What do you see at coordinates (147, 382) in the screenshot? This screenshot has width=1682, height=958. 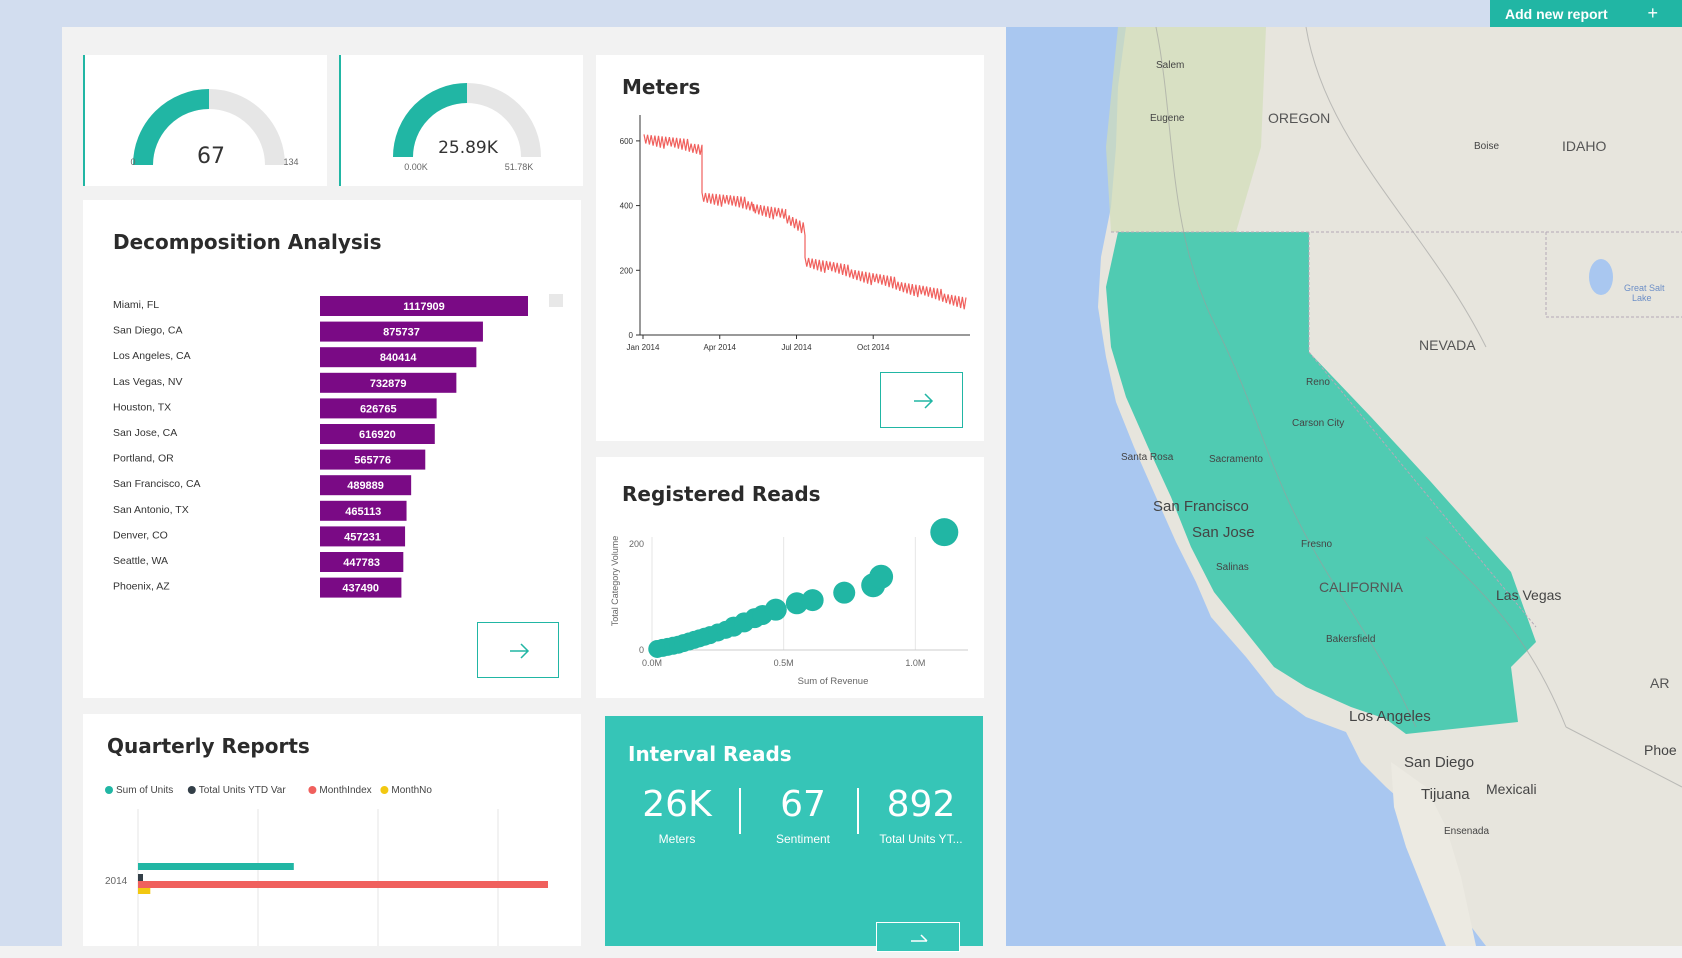 I see `decomposition-row-label: Las Vegas, NV` at bounding box center [147, 382].